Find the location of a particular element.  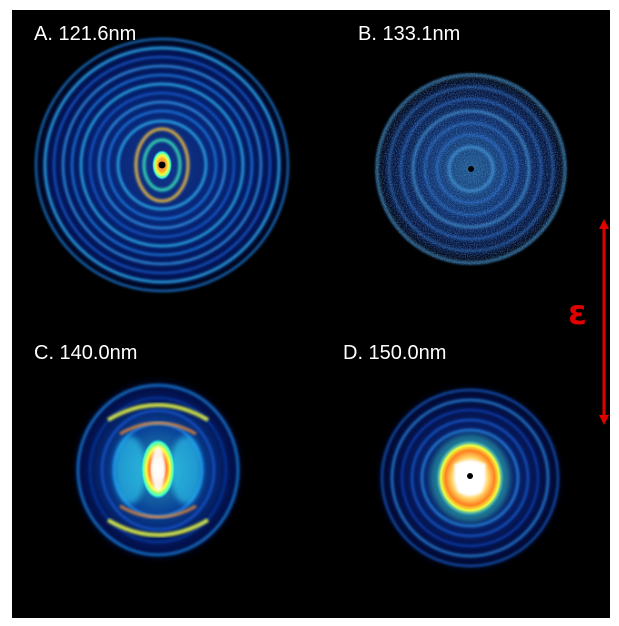

panel-label-a: A. 121.6nm is located at coordinates (85, 34).